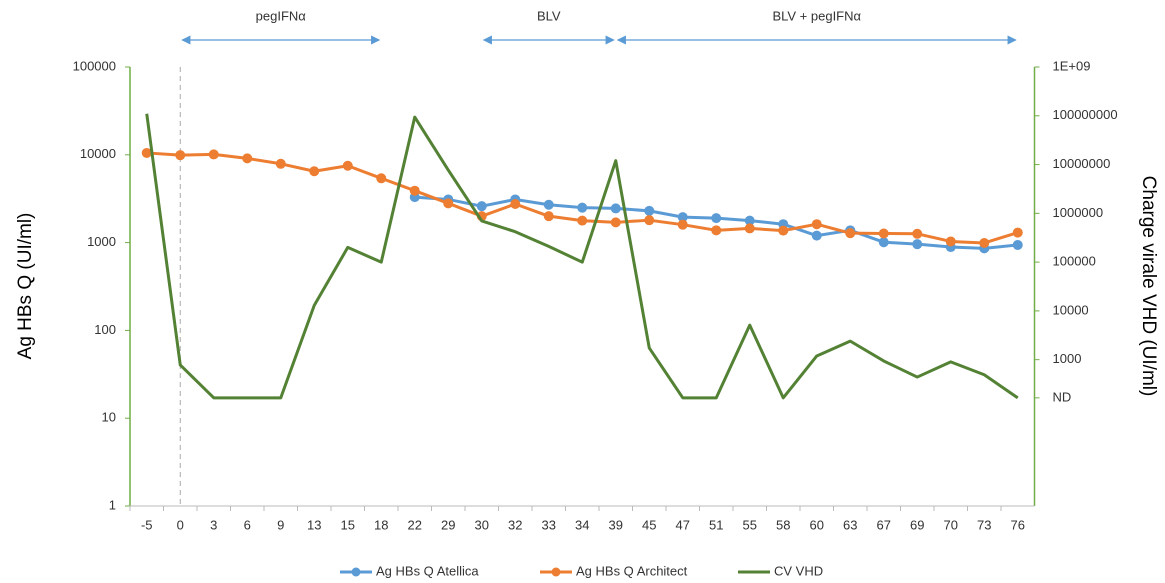  I want to click on x-tick-label: 45, so click(649, 524).